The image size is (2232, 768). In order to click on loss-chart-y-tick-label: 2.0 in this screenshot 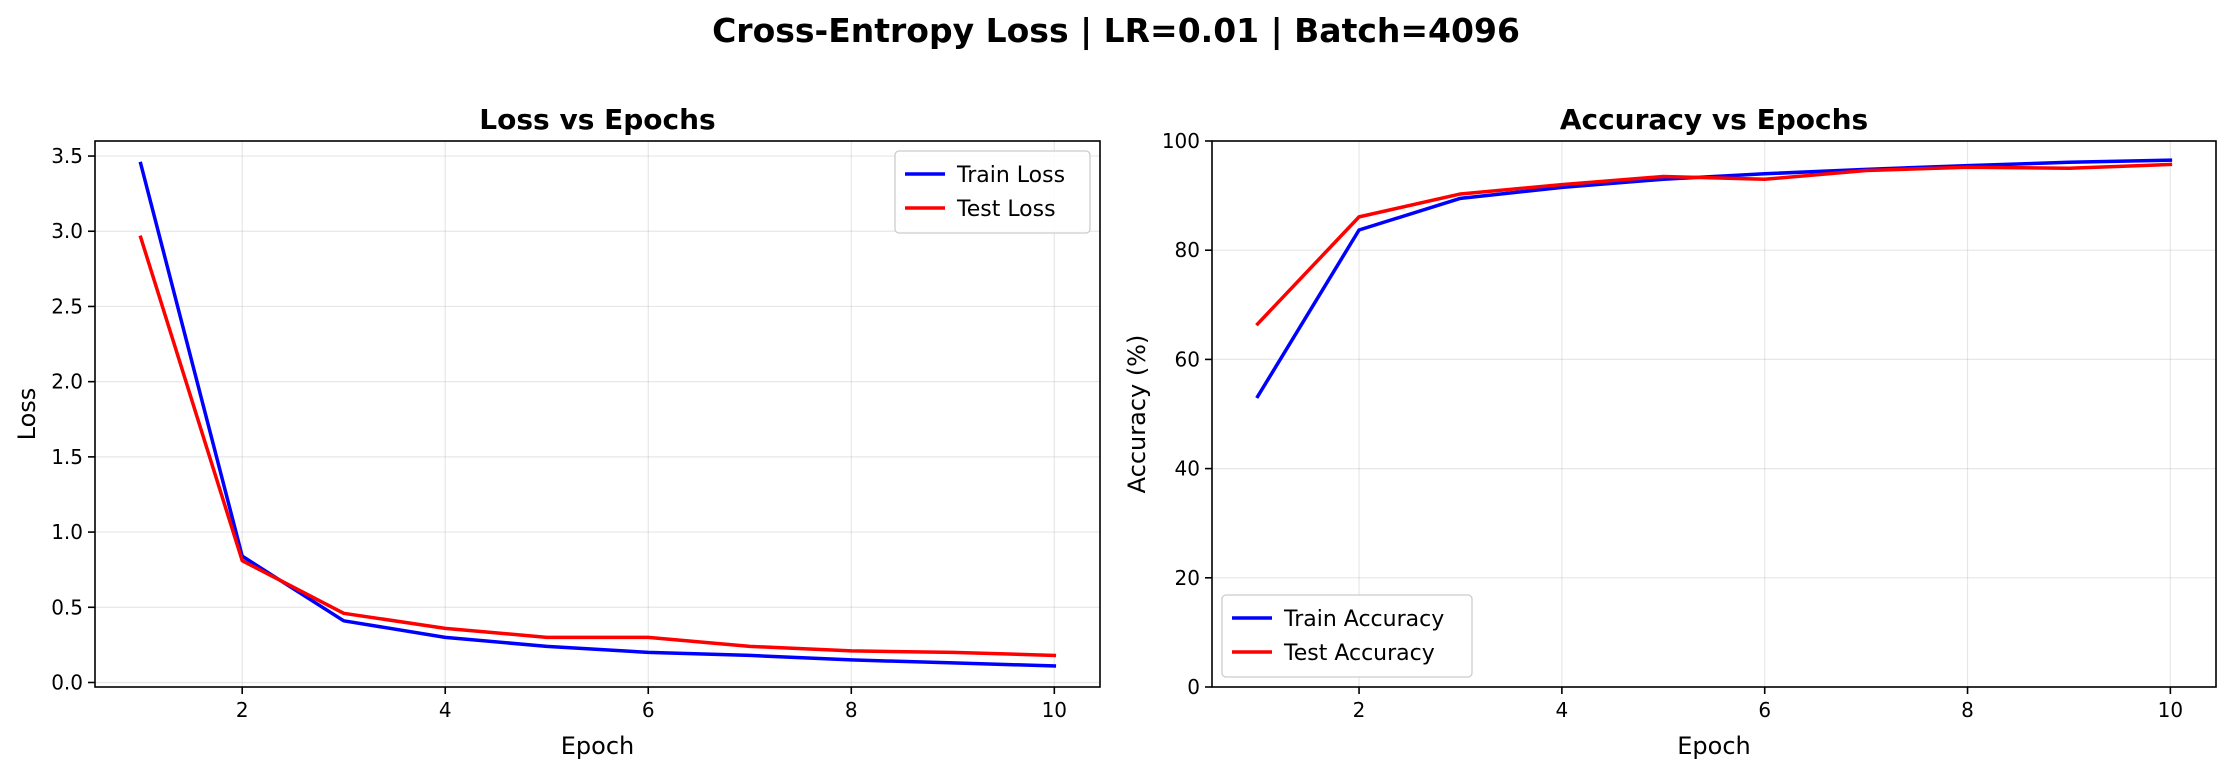, I will do `click(67, 382)`.